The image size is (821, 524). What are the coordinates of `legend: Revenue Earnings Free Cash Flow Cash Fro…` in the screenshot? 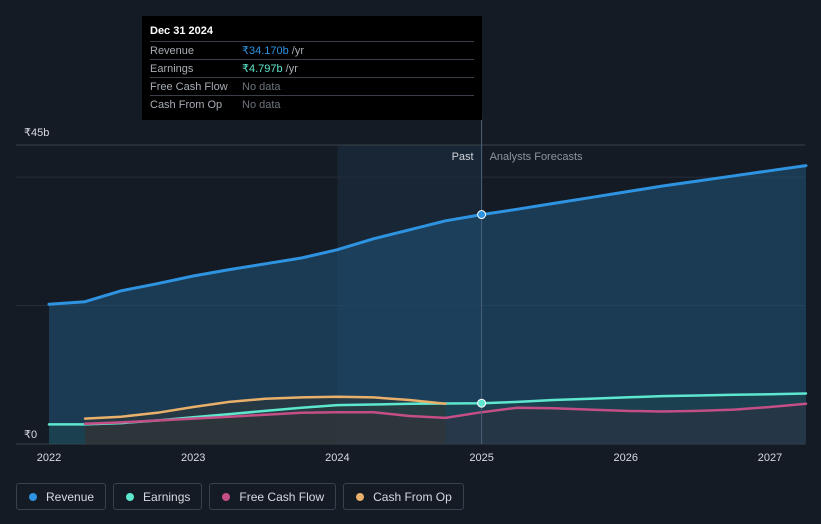 It's located at (240, 496).